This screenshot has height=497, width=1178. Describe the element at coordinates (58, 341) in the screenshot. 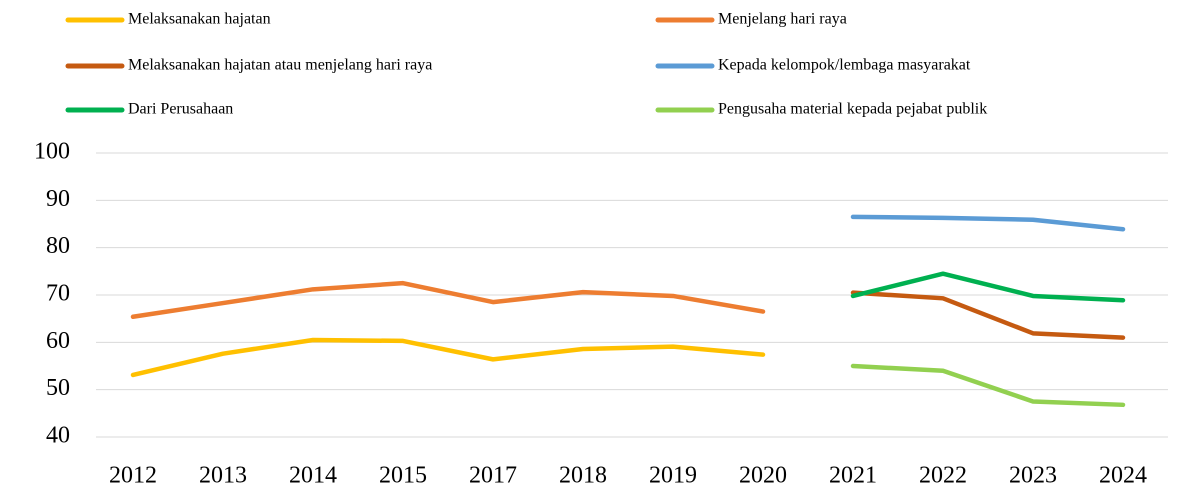

I see `y-tick-label: 60` at that location.